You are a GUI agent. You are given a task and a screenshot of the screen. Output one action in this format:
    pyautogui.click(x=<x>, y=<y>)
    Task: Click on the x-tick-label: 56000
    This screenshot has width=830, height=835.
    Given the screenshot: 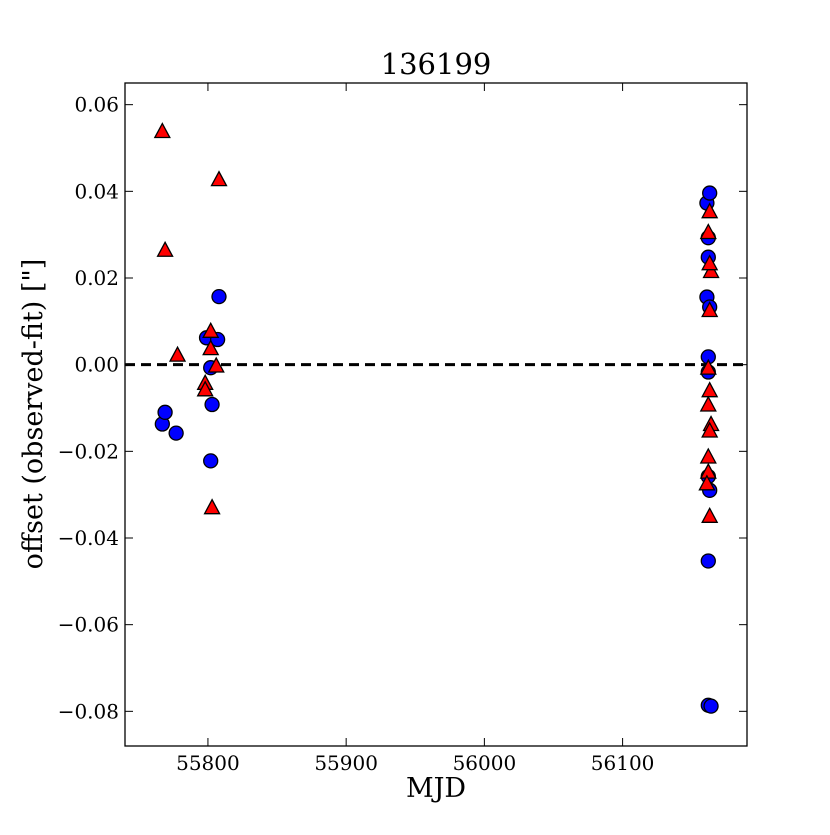 What is the action you would take?
    pyautogui.click(x=485, y=763)
    